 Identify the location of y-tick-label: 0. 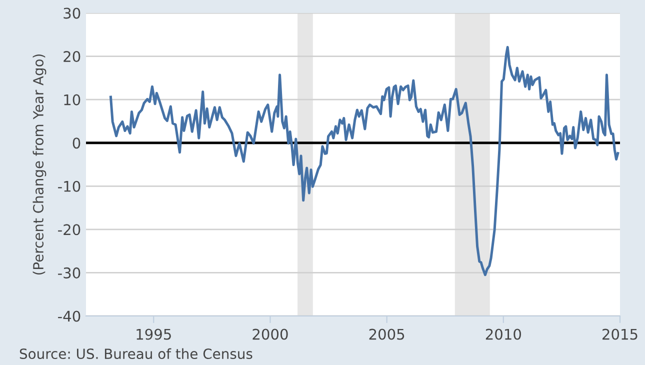
(76, 143).